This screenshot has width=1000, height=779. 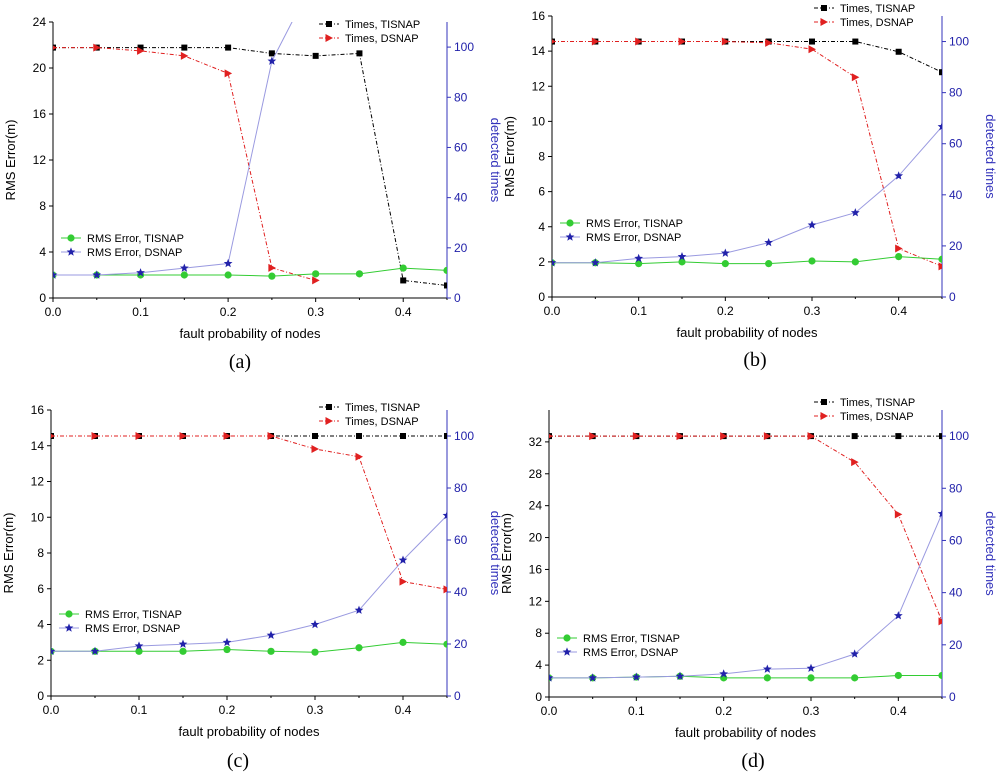 I want to click on x-tick-label: 0.1, so click(x=638, y=311).